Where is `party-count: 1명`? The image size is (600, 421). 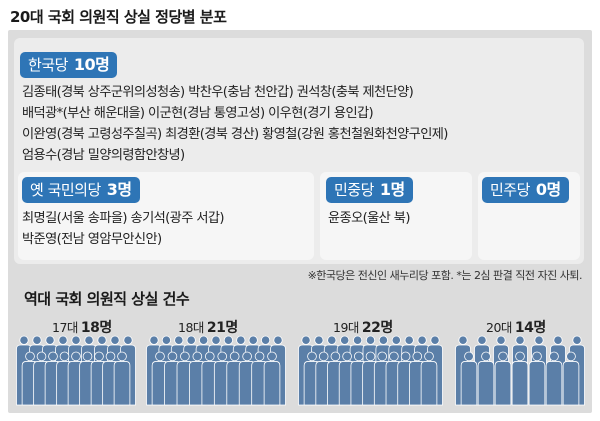 party-count: 1명 is located at coordinates (392, 189).